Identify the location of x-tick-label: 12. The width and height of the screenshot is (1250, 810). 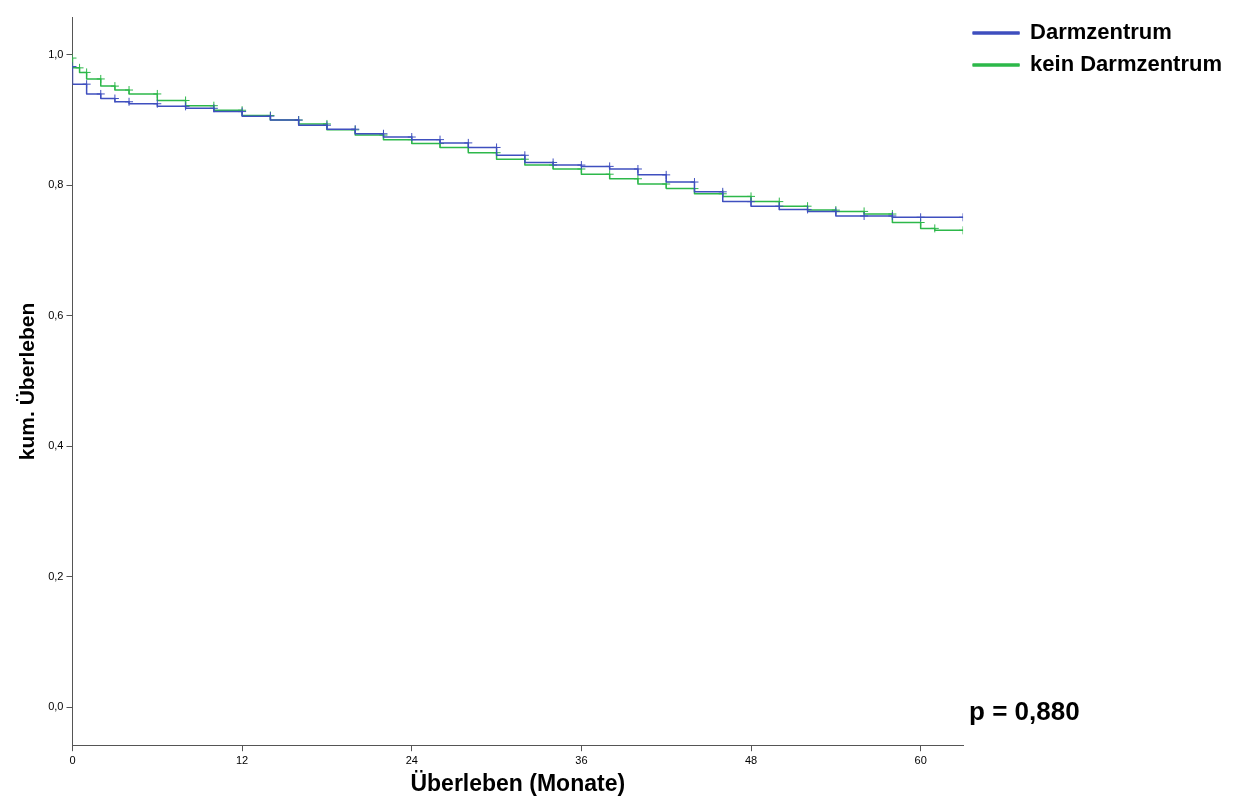
(242, 759).